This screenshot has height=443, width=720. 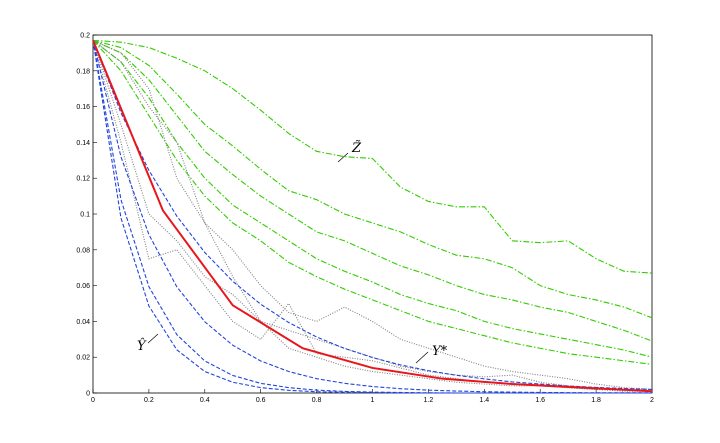 I want to click on x-tick-label: 1.2, so click(x=429, y=400).